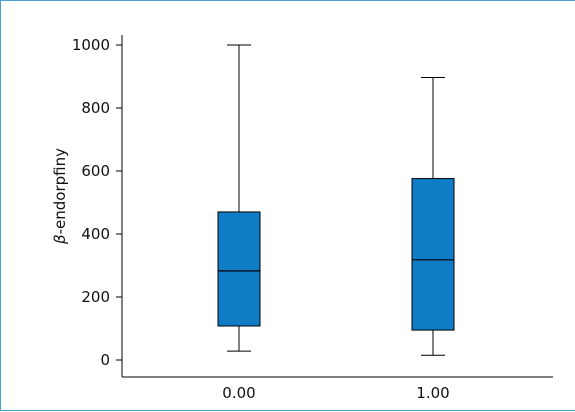  What do you see at coordinates (95, 297) in the screenshot?
I see `y-tick-label: 200` at bounding box center [95, 297].